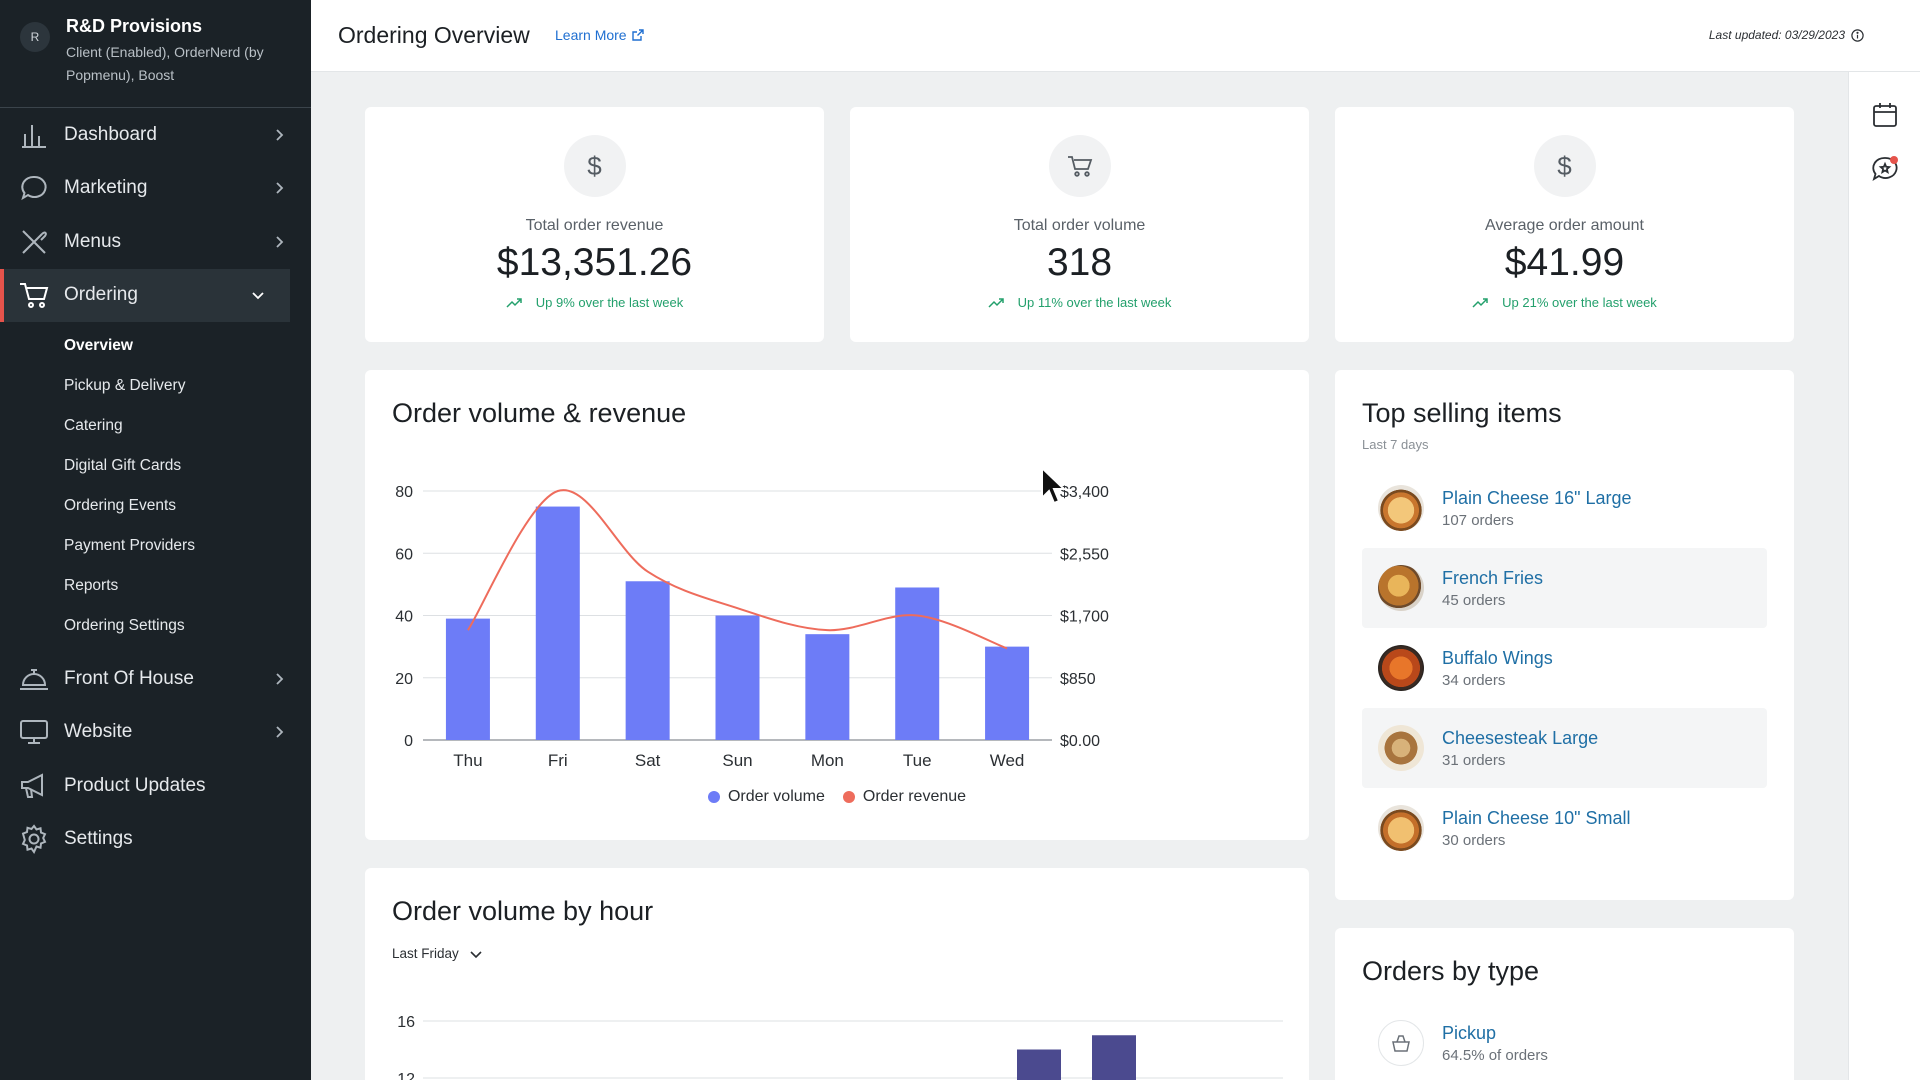  Describe the element at coordinates (1537, 497) in the screenshot. I see `item-name-link: Plain Cheese 16" Large` at that location.